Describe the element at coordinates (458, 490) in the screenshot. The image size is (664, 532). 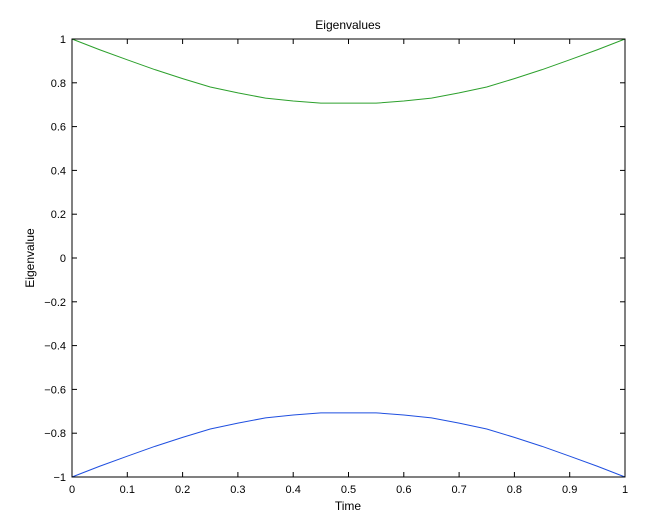
I see `x-tick-label: 0.7` at that location.